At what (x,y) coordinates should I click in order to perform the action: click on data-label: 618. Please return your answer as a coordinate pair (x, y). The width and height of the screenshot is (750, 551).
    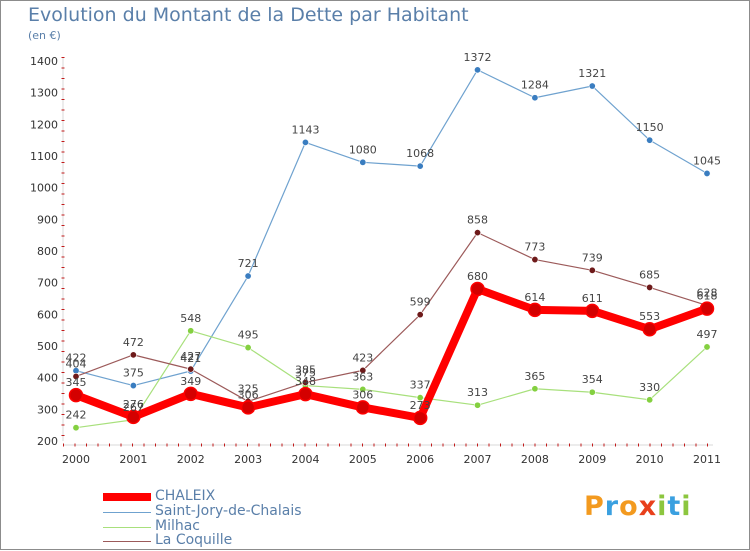
    Looking at the image, I should click on (707, 296).